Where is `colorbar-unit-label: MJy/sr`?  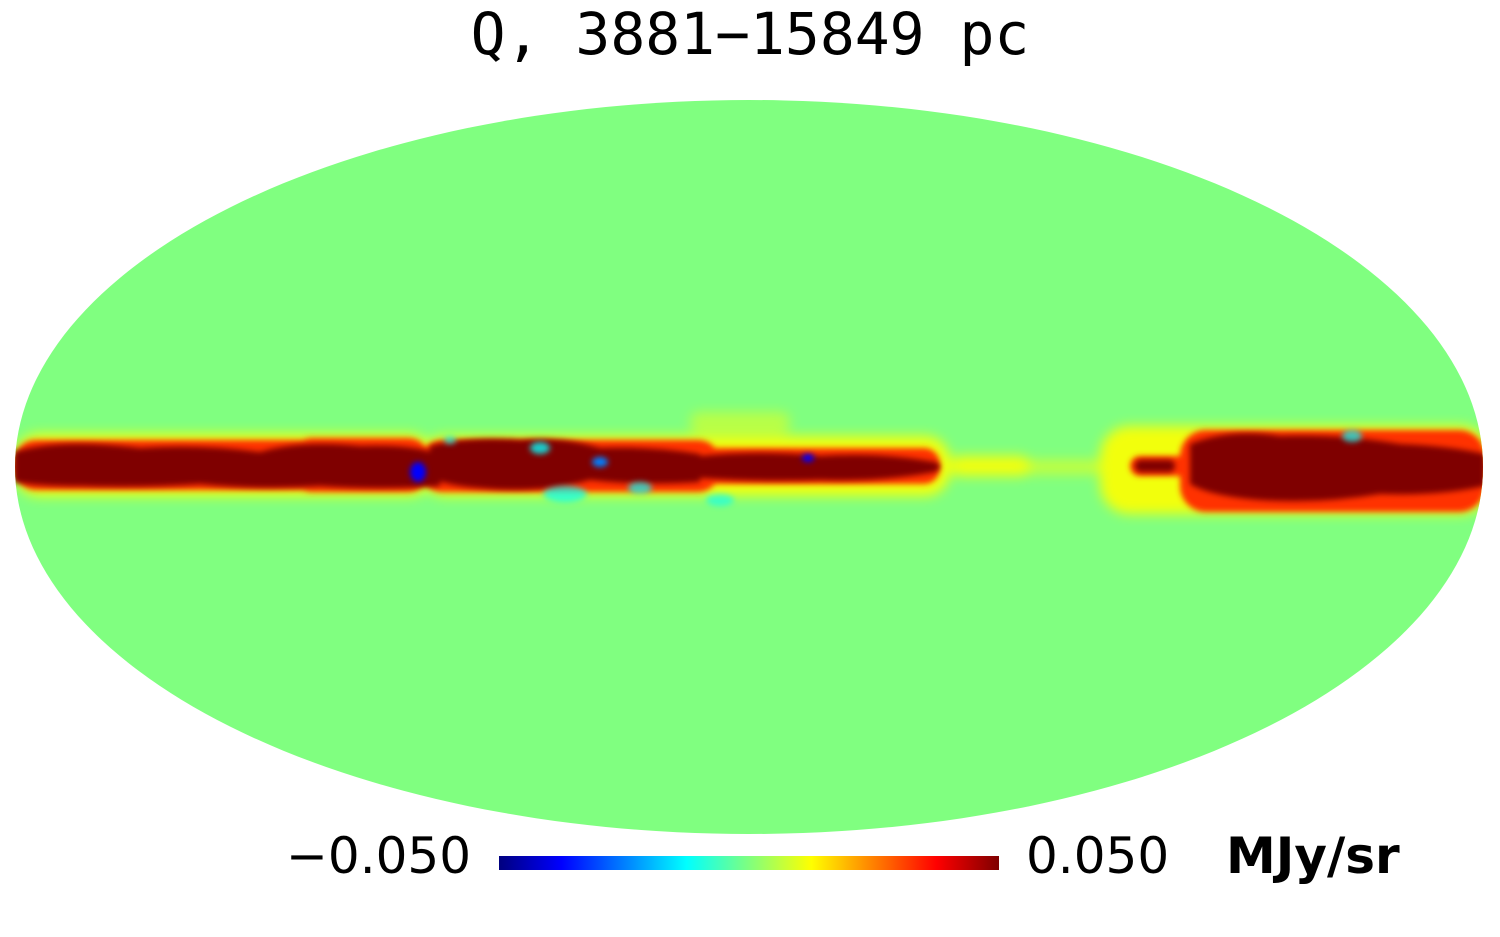 colorbar-unit-label: MJy/sr is located at coordinates (1313, 856).